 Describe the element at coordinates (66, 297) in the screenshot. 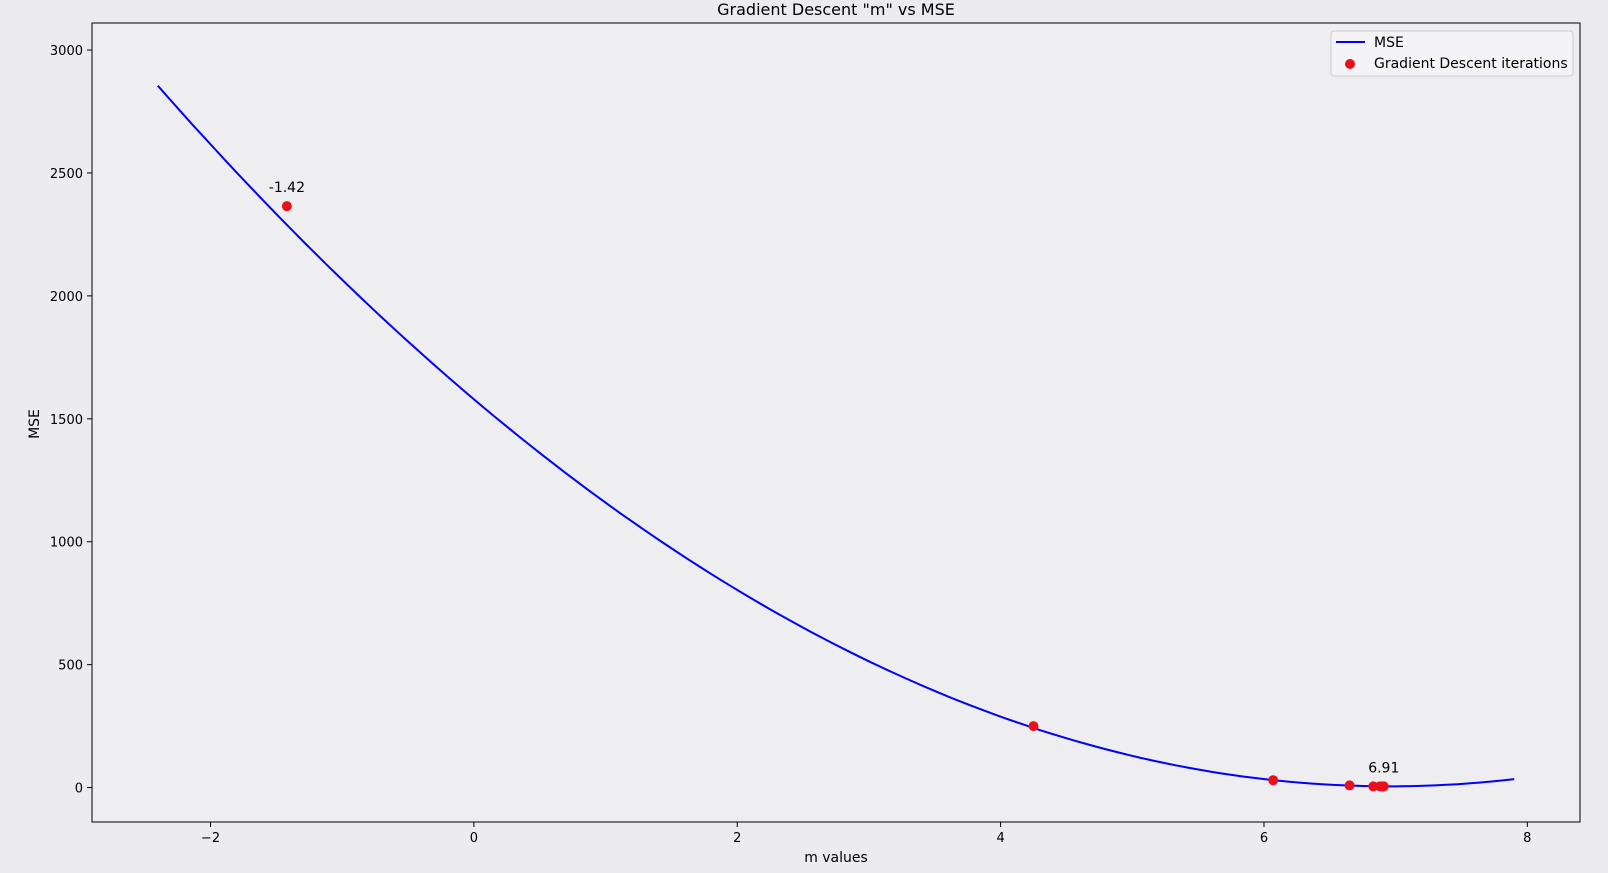

I see `y-tick-label: 2000` at that location.